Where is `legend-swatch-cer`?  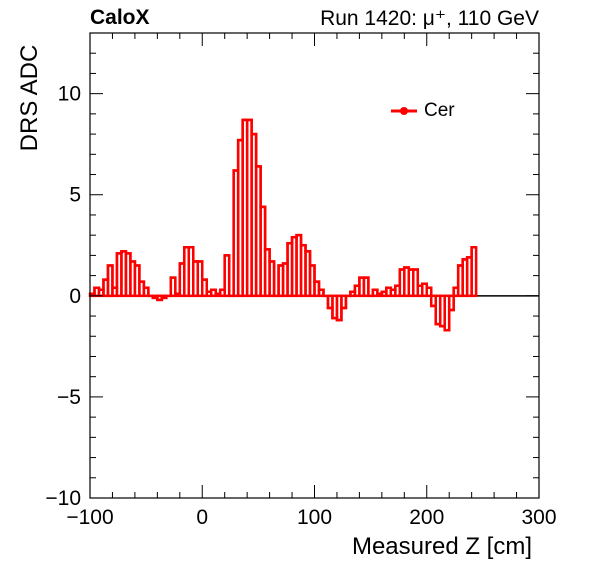 legend-swatch-cer is located at coordinates (404, 111).